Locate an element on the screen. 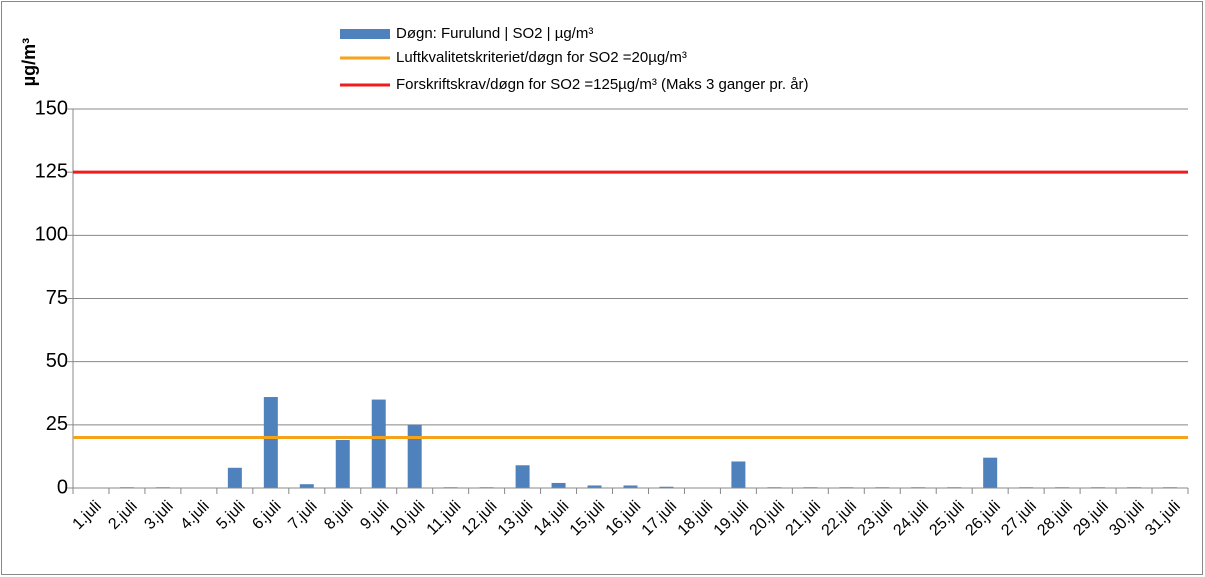  legend-swatch is located at coordinates (365, 34).